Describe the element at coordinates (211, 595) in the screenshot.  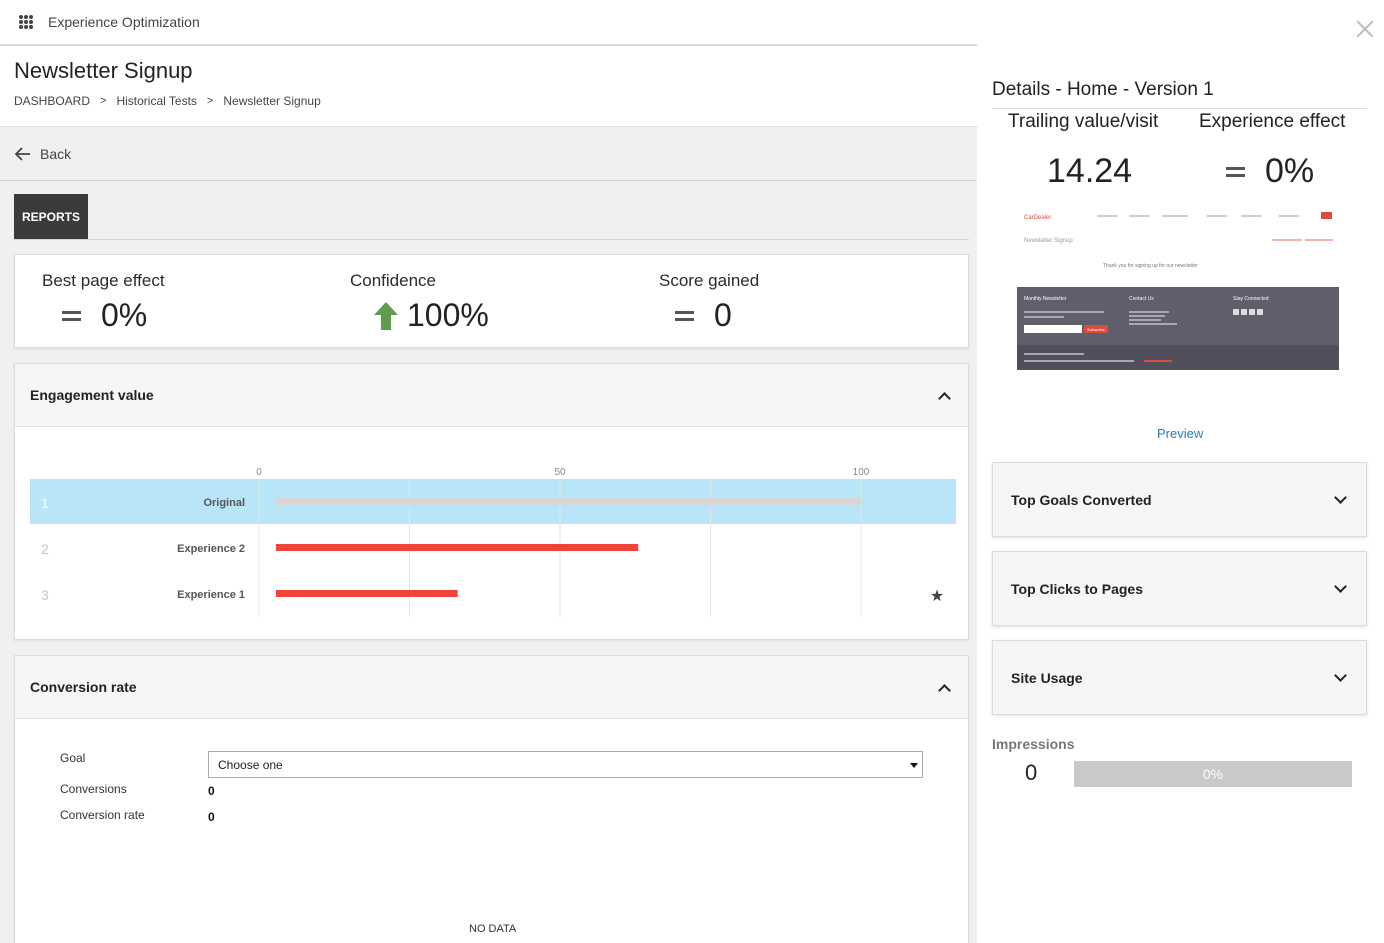
I see `row-label: Experience 1` at that location.